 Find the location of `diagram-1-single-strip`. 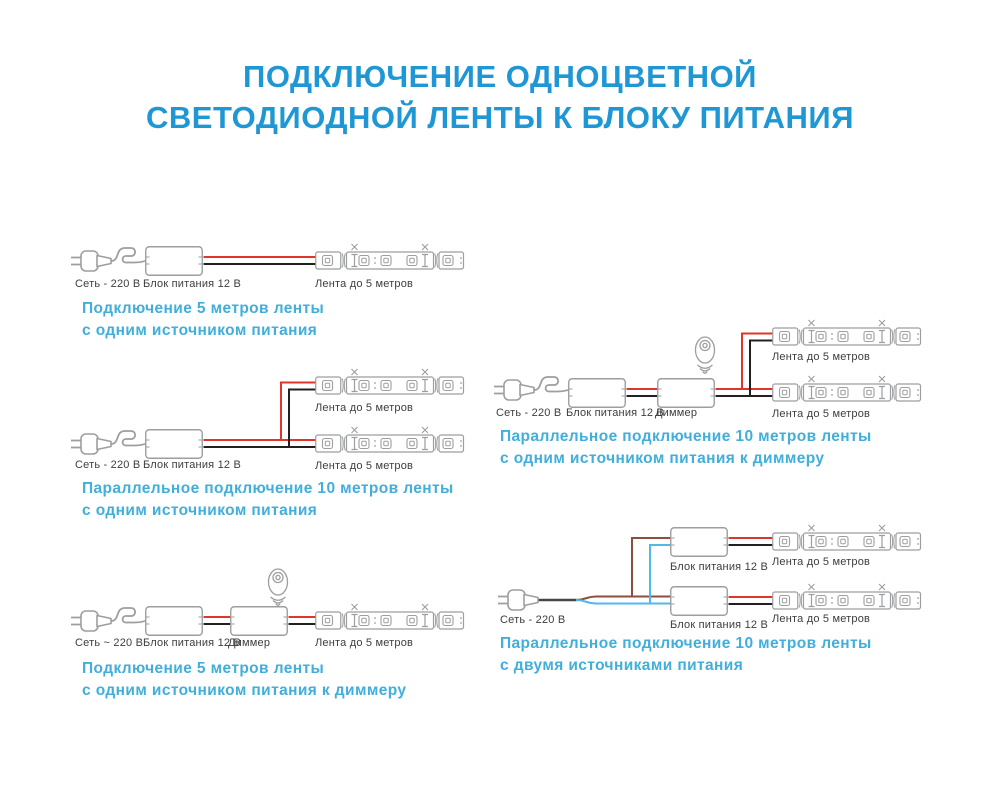

diagram-1-single-strip is located at coordinates (267, 260).